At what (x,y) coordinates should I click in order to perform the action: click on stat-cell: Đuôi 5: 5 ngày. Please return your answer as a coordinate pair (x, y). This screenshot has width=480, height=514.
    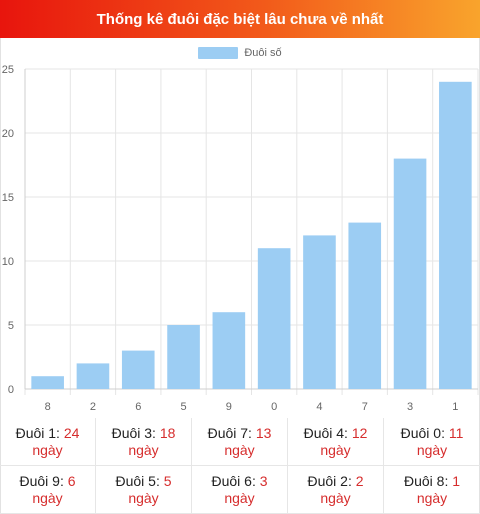
    Looking at the image, I should click on (144, 490).